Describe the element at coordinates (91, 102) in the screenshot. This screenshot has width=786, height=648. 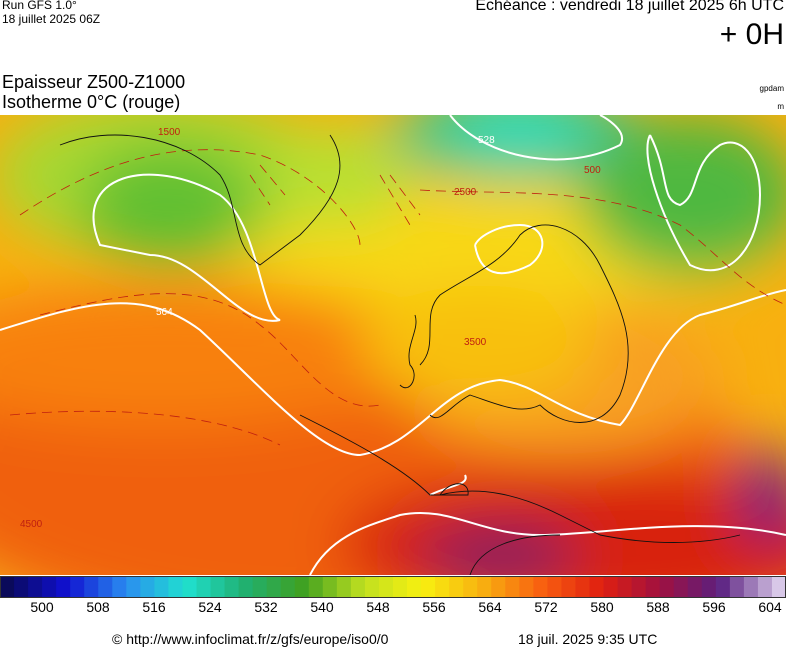
I see `subtitle: Isotherme 0°C (rouge)` at that location.